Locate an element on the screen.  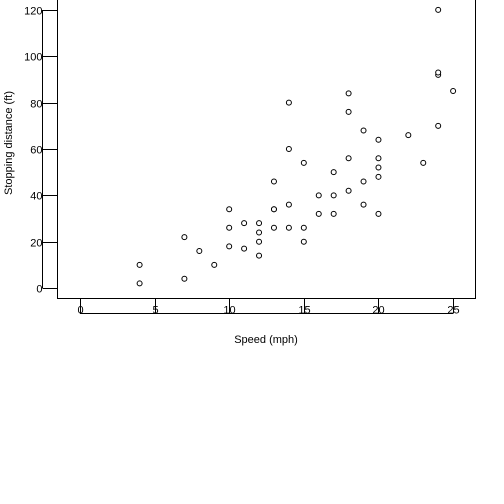
y-tick-label: 100 is located at coordinates (33, 58).